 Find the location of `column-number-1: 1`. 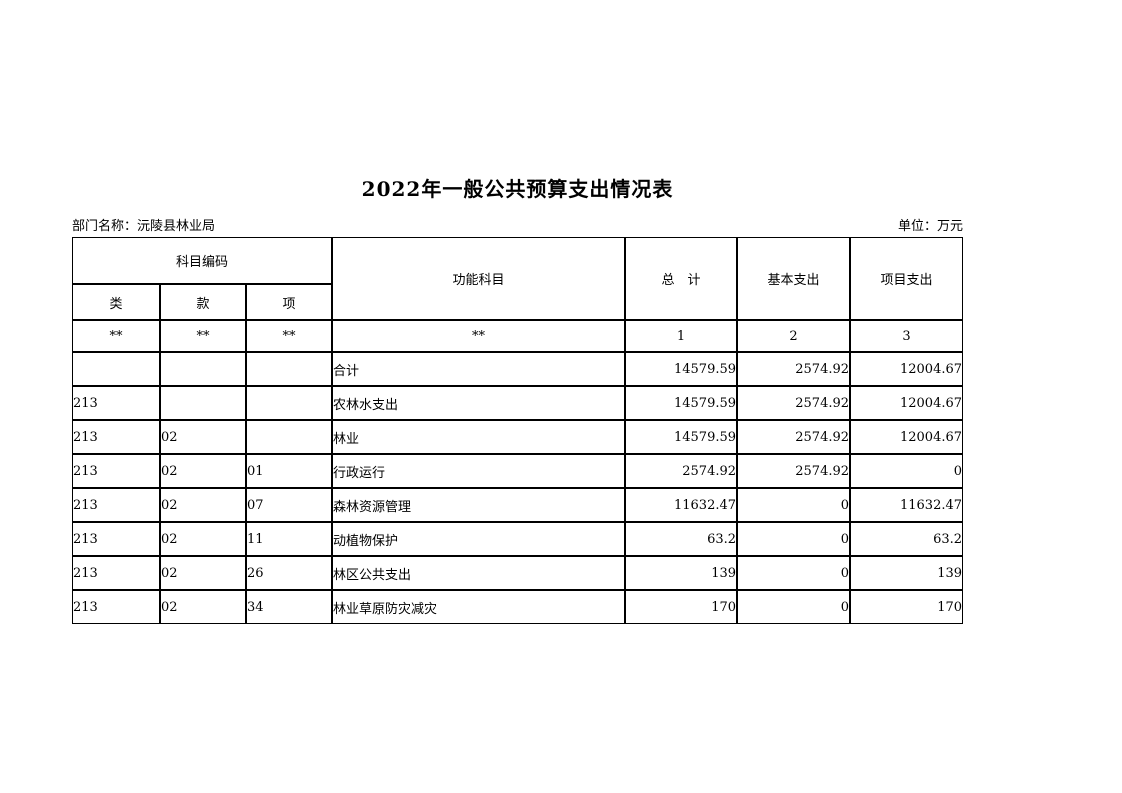

column-number-1: 1 is located at coordinates (681, 336).